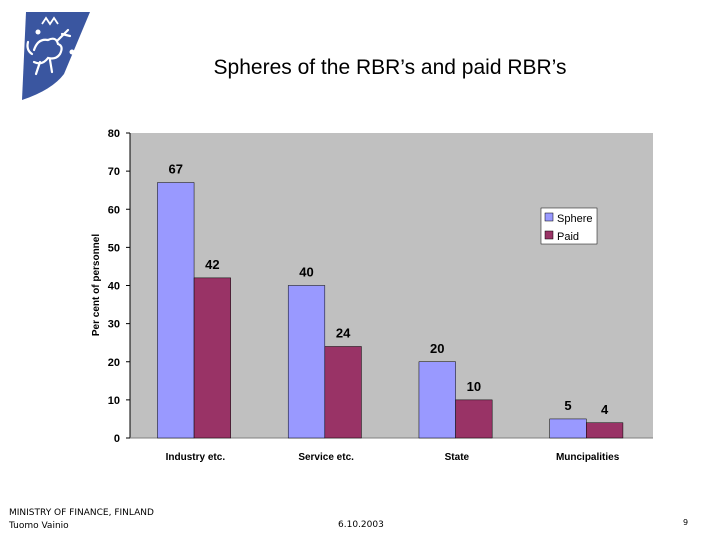  I want to click on y-axis-label: Per cent of personnel, so click(96, 285).